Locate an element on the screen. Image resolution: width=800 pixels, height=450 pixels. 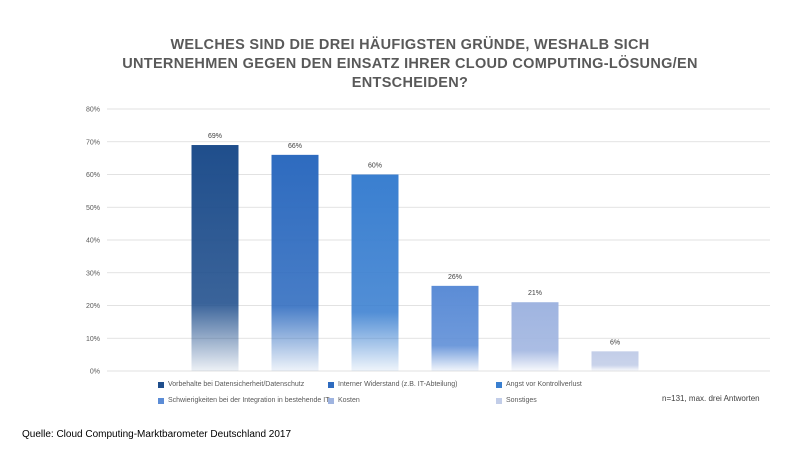
sample-note: n=131, max. drei Antworten is located at coordinates (711, 398).